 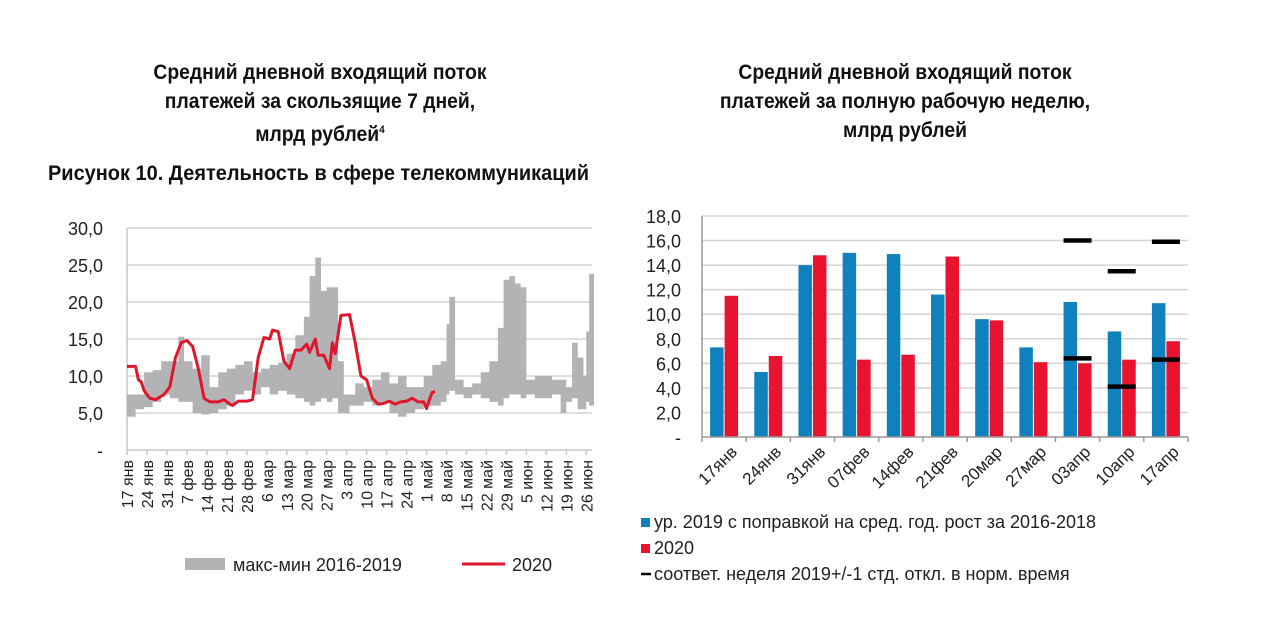 What do you see at coordinates (547, 486) in the screenshot?
I see `left-xtick-label: 12 июн` at bounding box center [547, 486].